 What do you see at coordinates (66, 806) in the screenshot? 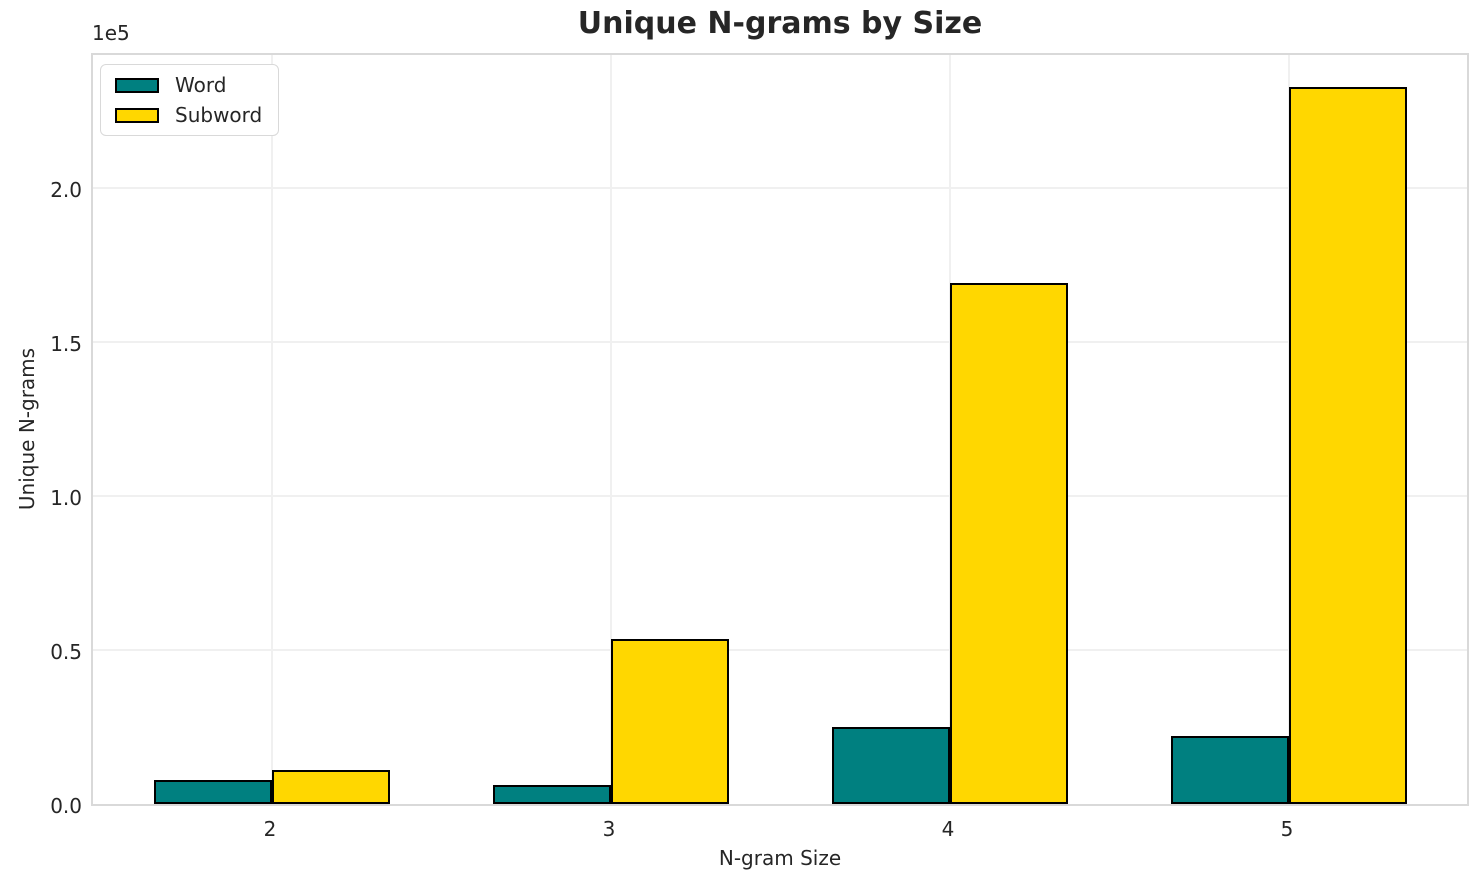
I see `y-tick-label: 0.0` at bounding box center [66, 806].